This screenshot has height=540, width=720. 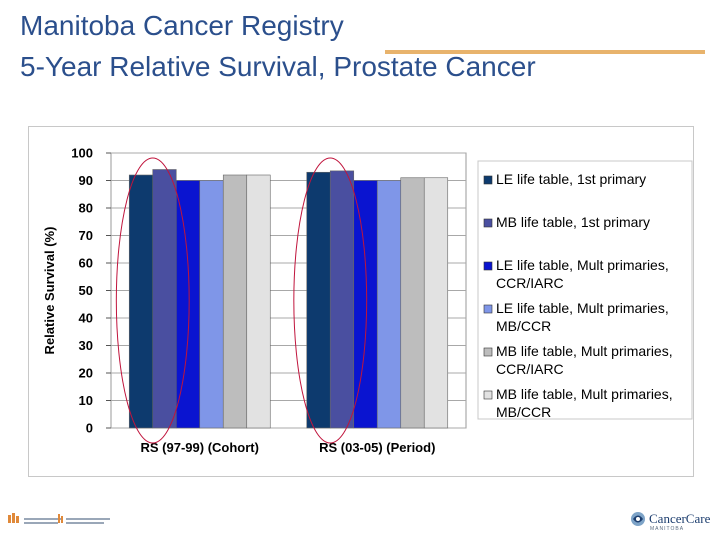 What do you see at coordinates (200, 447) in the screenshot?
I see `x-category-label: RS (97-99) (Cohort)` at bounding box center [200, 447].